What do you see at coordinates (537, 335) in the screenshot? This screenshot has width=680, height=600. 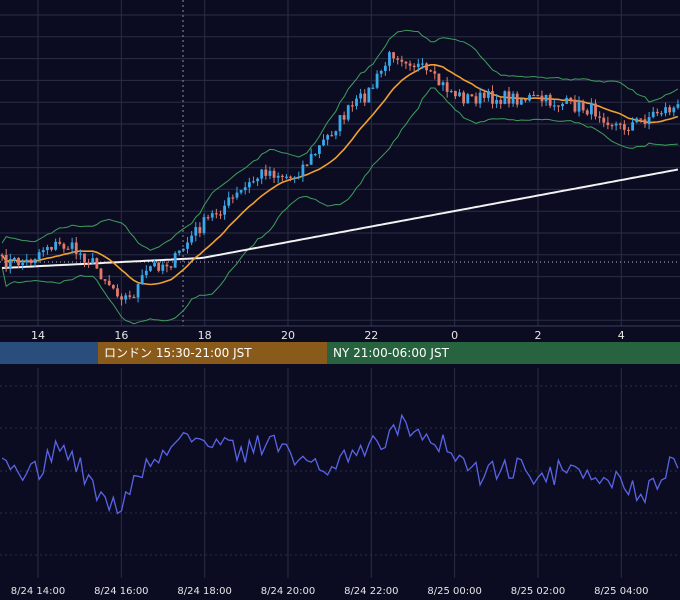 I see `x-tick-label-top: 2` at bounding box center [537, 335].